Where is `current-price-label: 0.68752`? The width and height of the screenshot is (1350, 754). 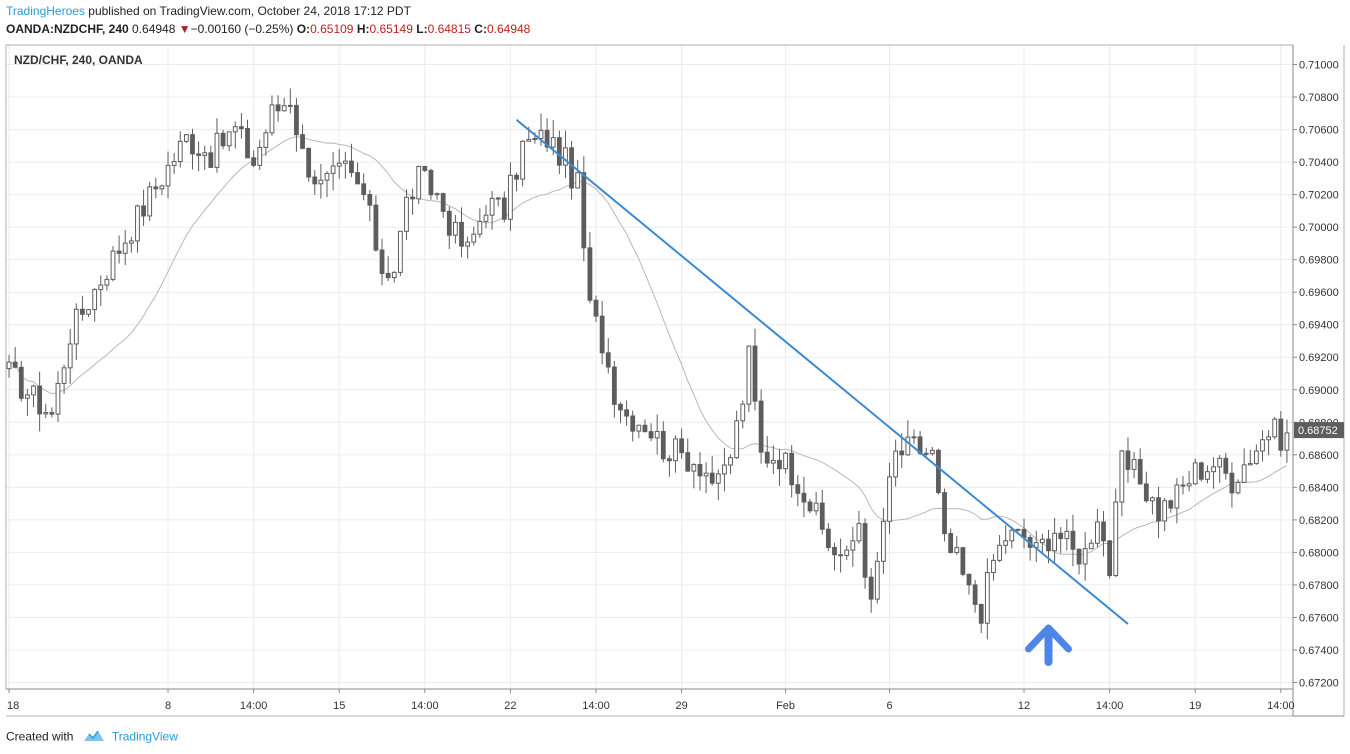 current-price-label: 0.68752 is located at coordinates (1318, 431).